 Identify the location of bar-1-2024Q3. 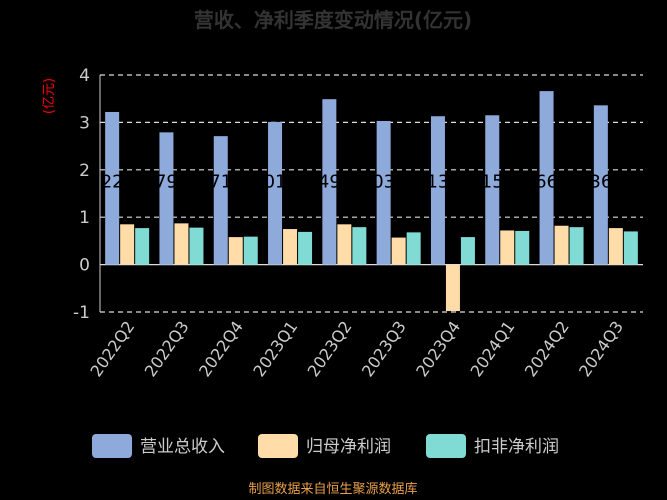
(615, 246).